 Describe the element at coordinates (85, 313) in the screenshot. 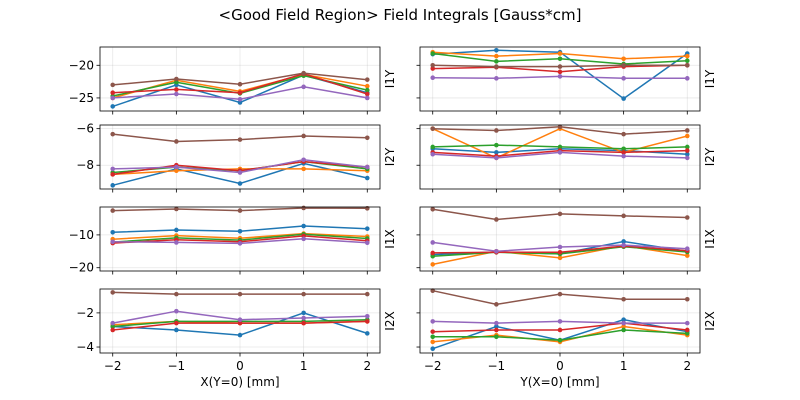

I see `y-tick-label: −2` at that location.